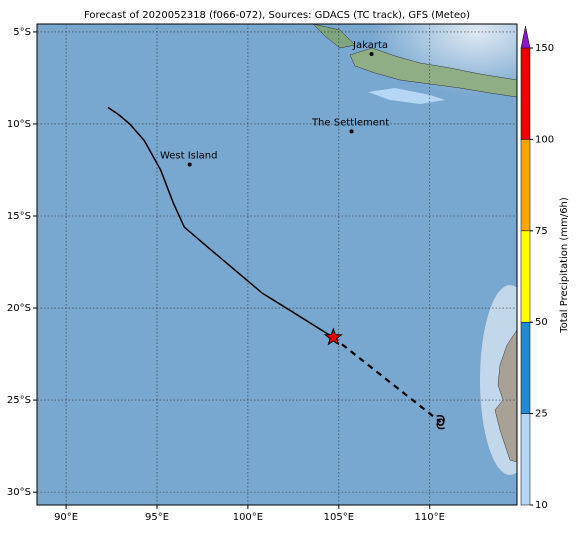 This screenshot has width=580, height=533. Describe the element at coordinates (544, 139) in the screenshot. I see `colorbar-tick-label: 100` at that location.